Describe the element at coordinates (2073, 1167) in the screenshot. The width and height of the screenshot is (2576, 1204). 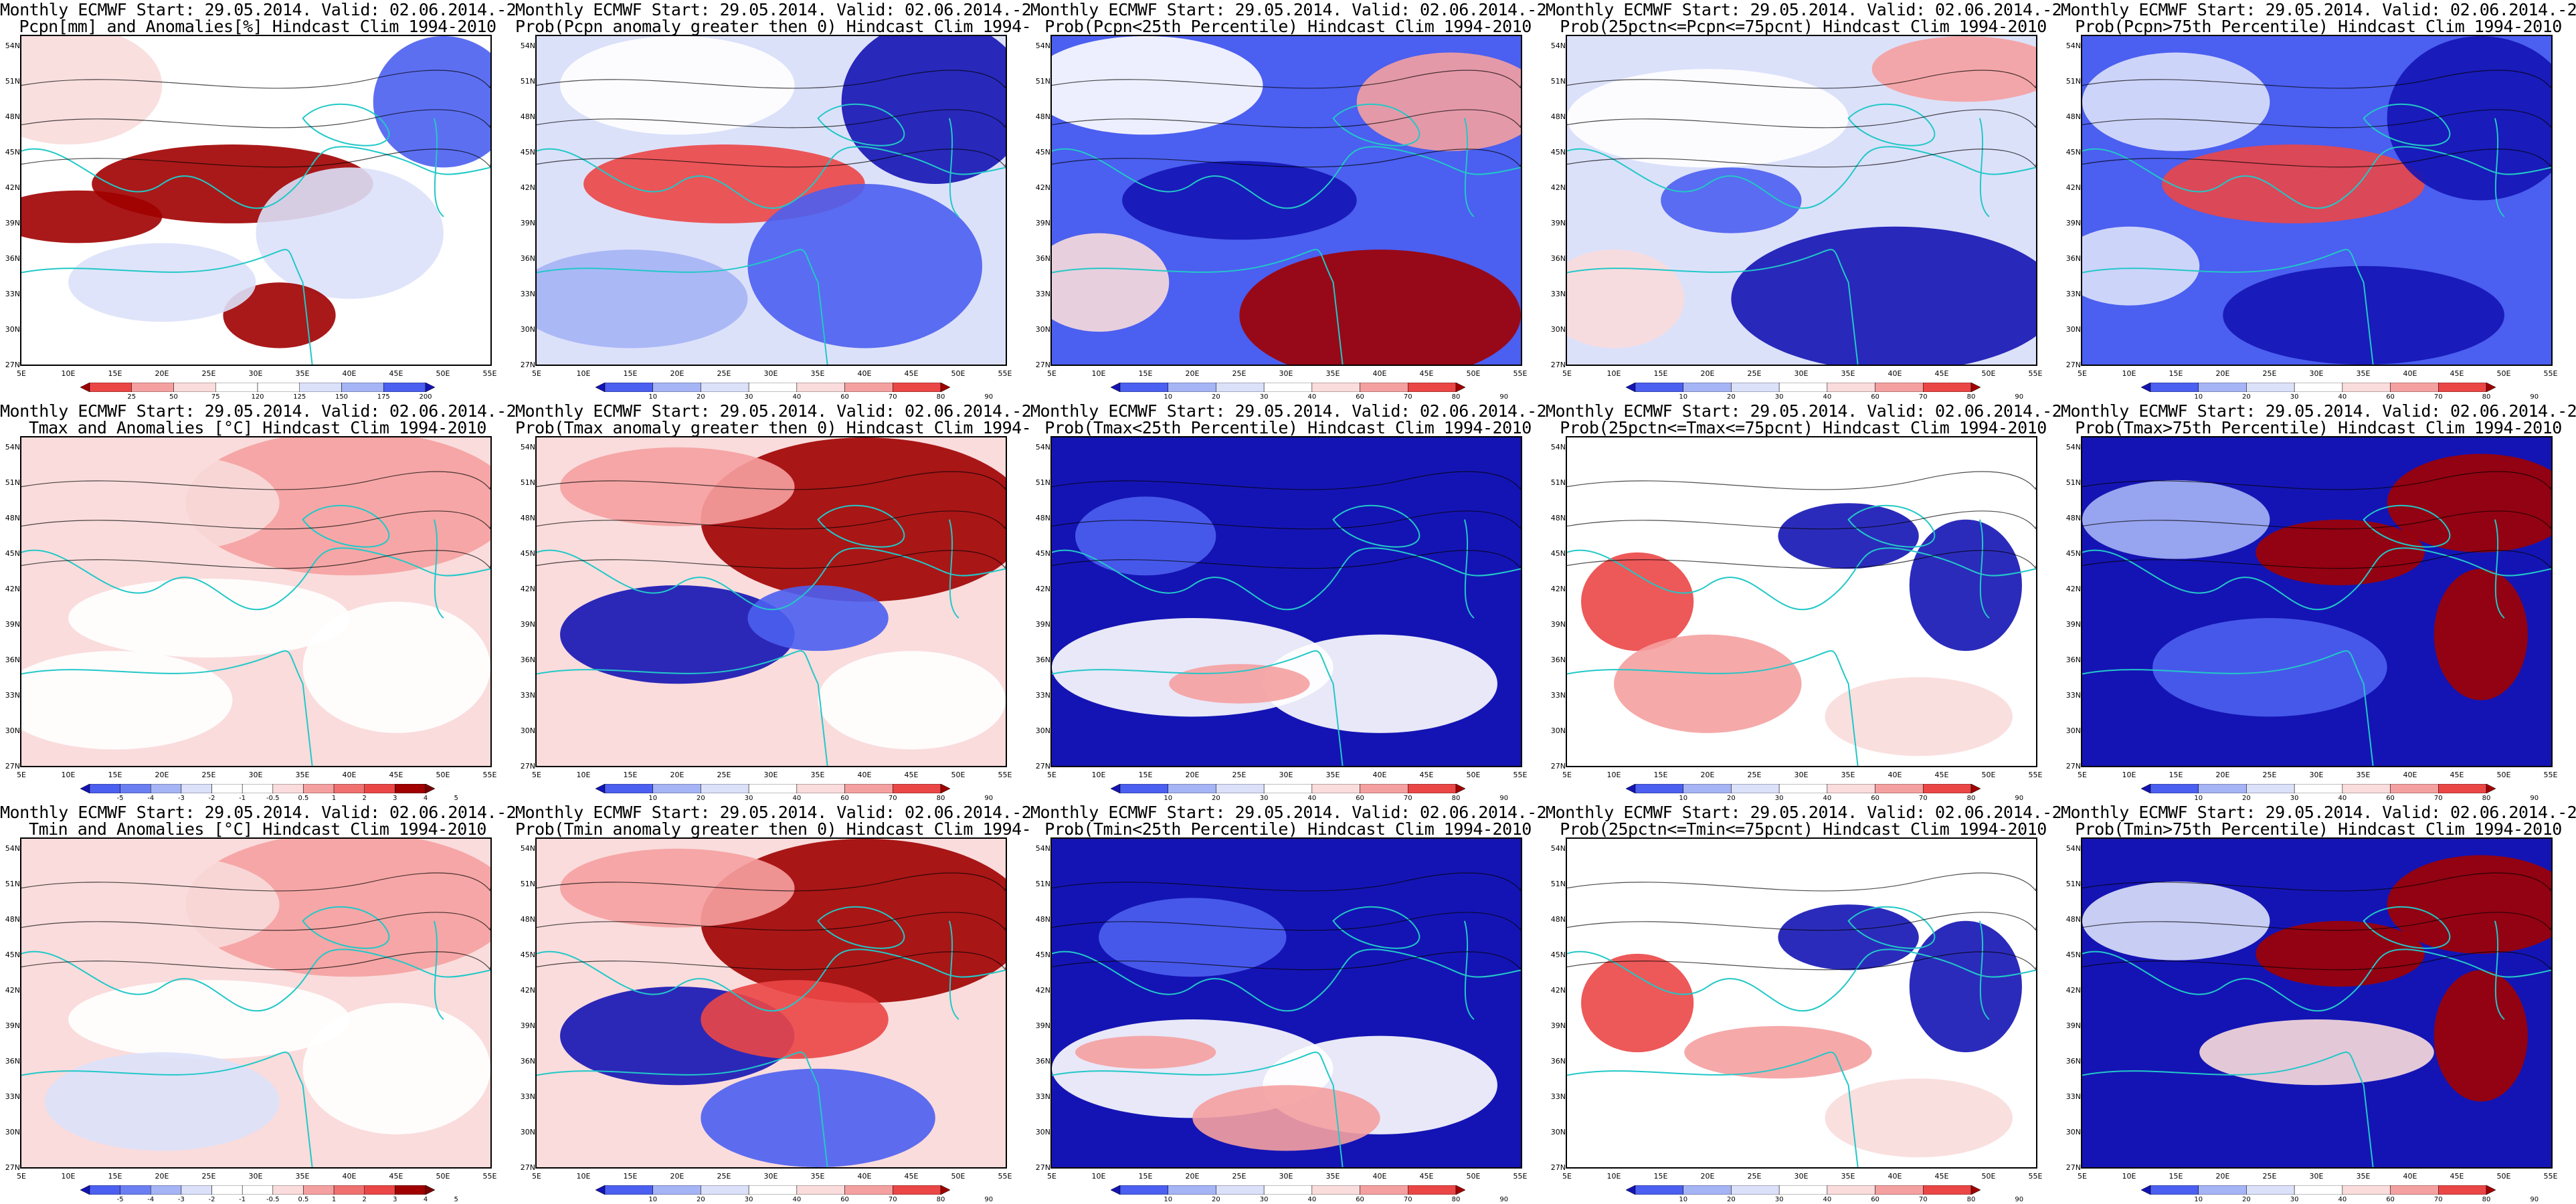
I see `lat-tick-label: 27N` at that location.